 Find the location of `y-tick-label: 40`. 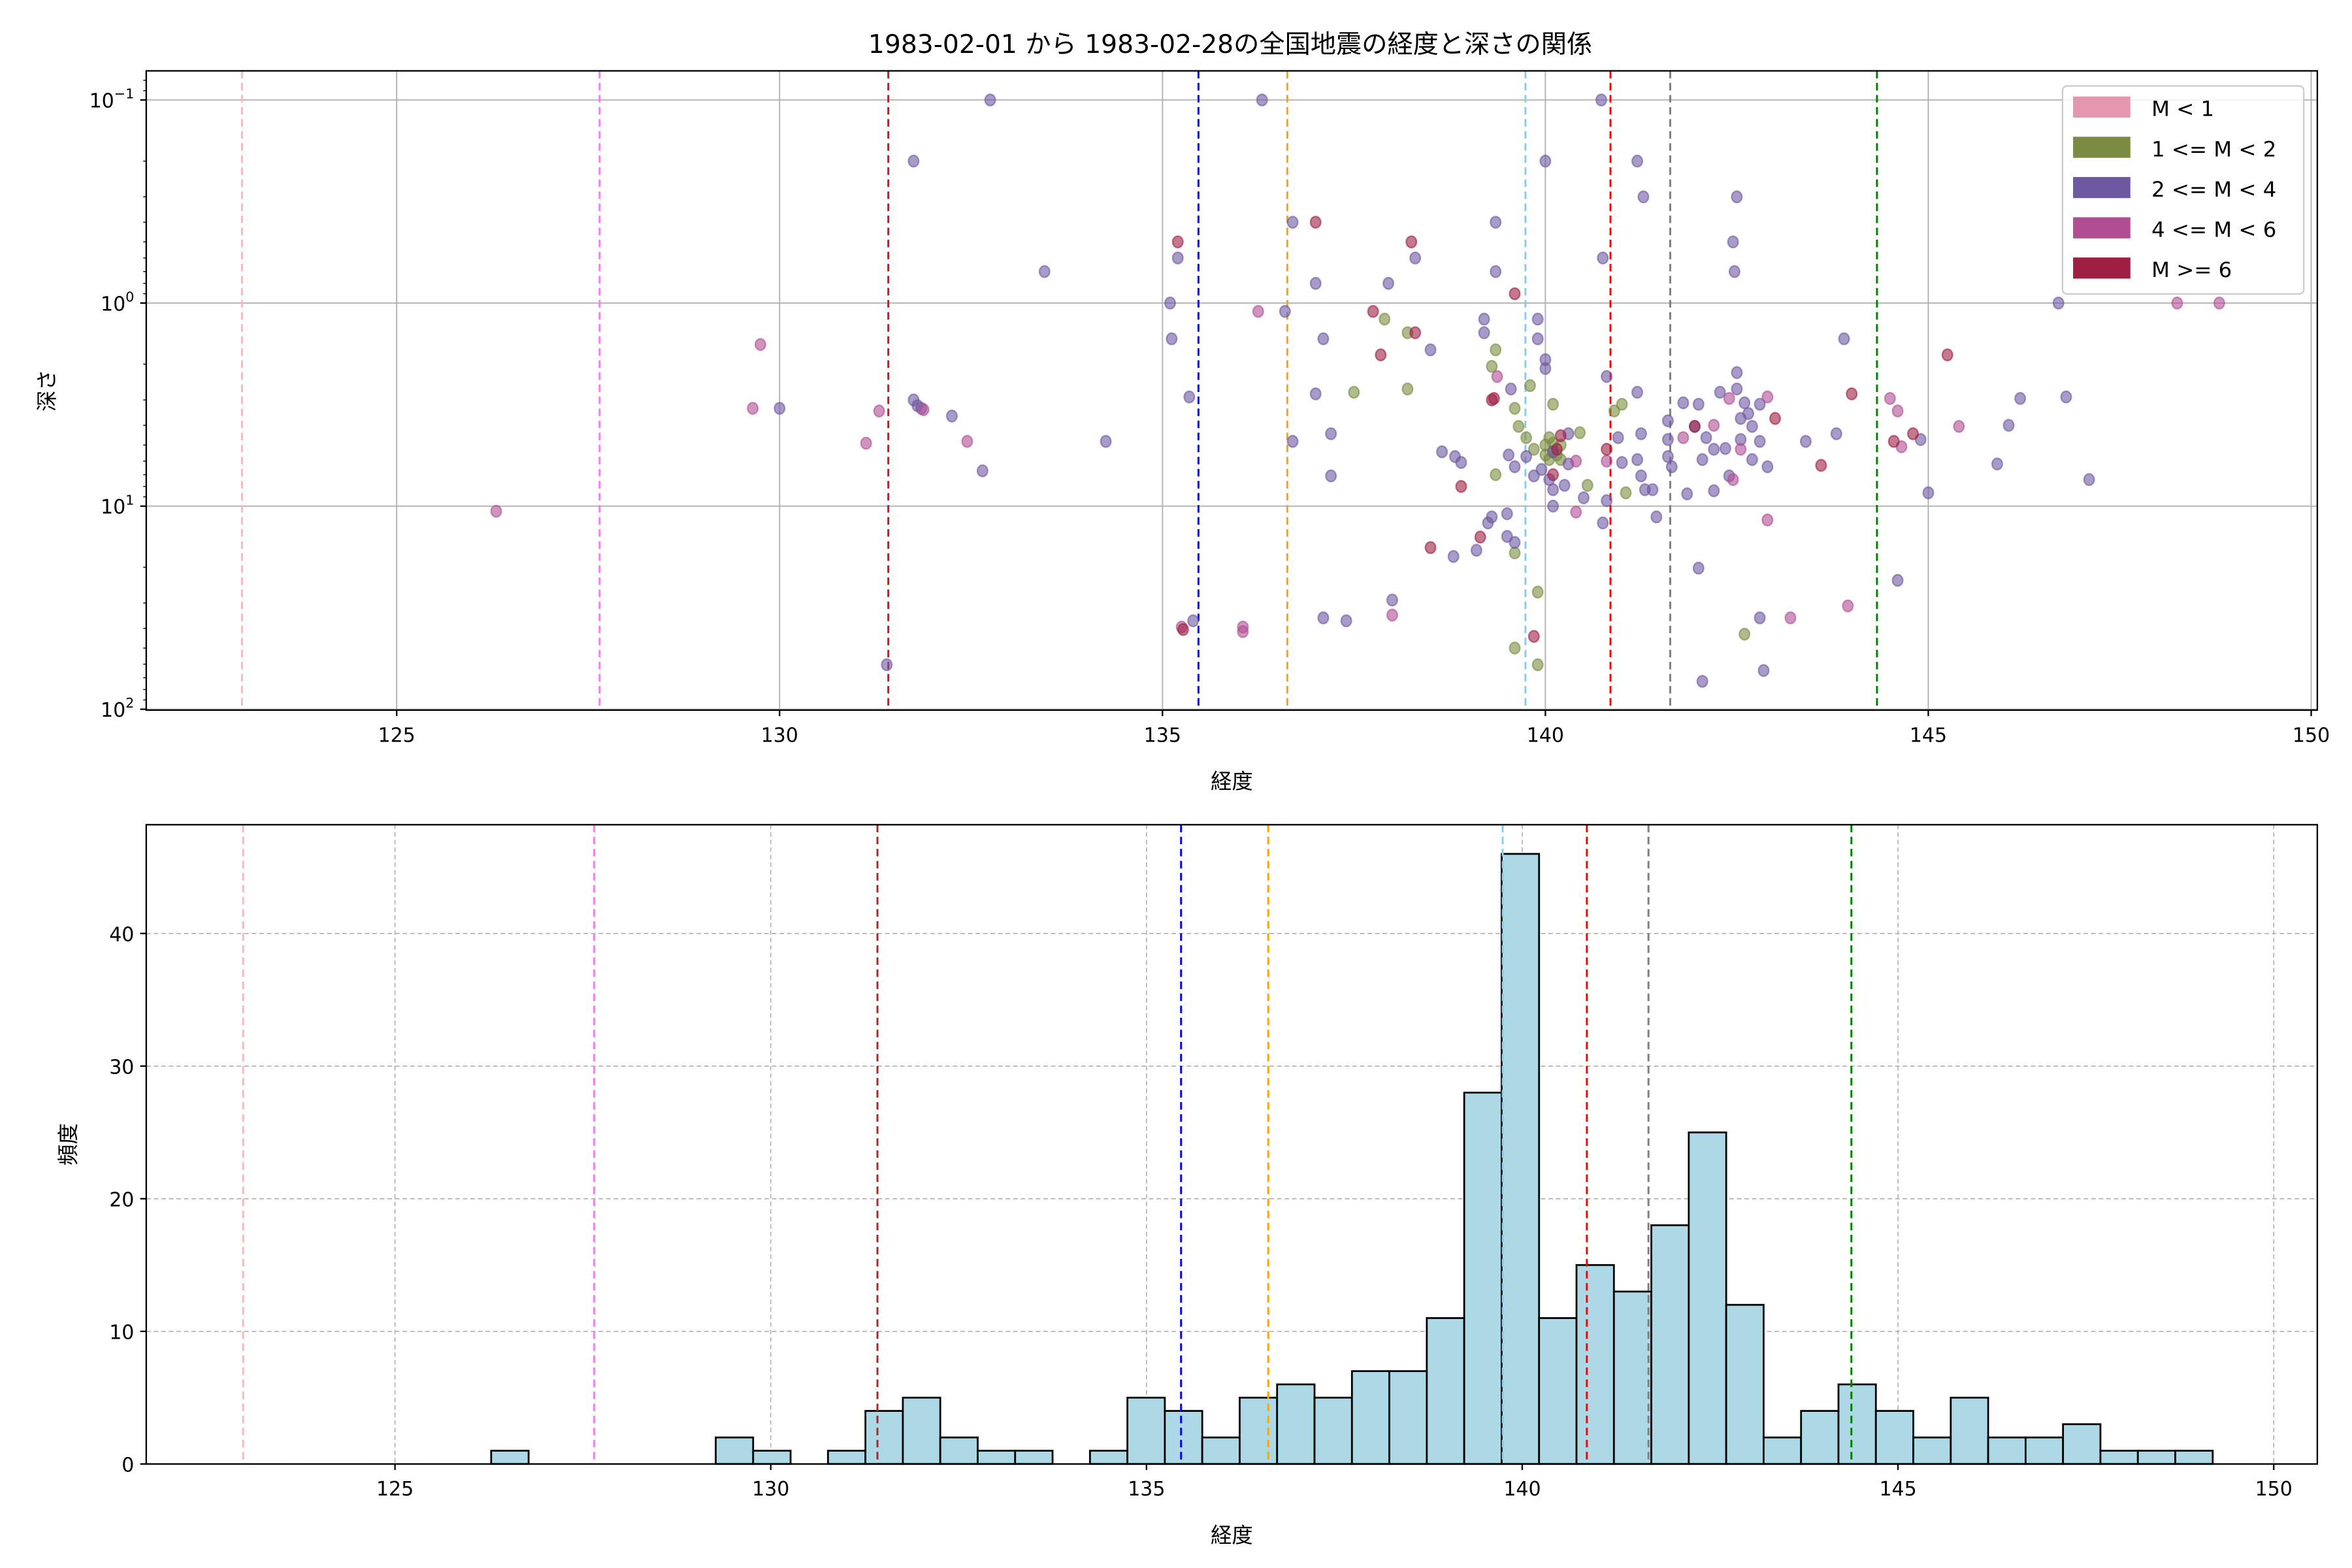

y-tick-label: 40 is located at coordinates (121, 934).